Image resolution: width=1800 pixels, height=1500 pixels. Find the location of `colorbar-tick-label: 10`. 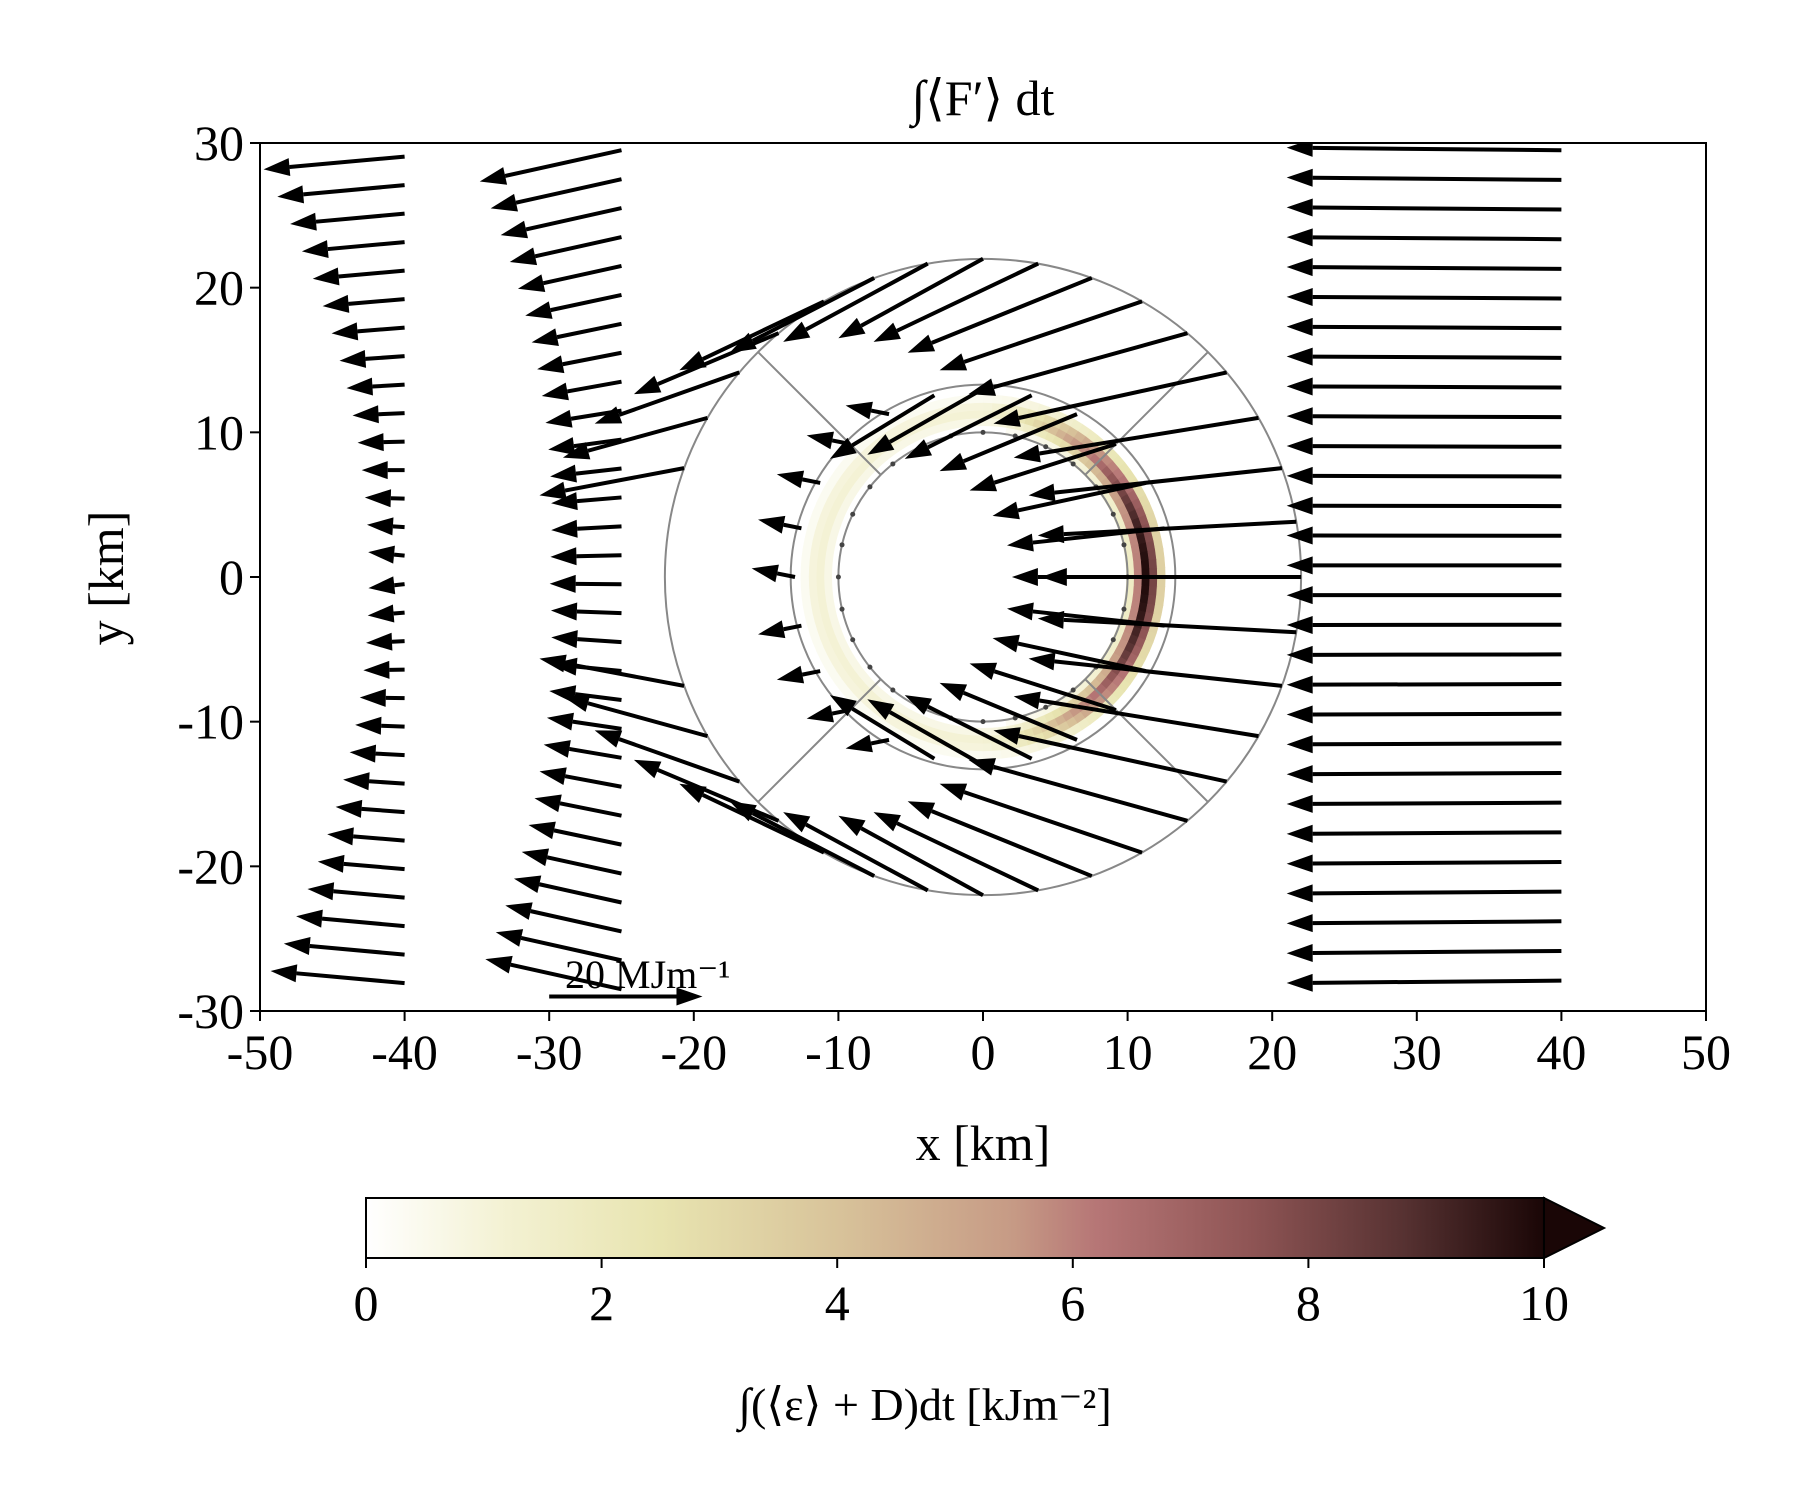

colorbar-tick-label: 10 is located at coordinates (1544, 1303).